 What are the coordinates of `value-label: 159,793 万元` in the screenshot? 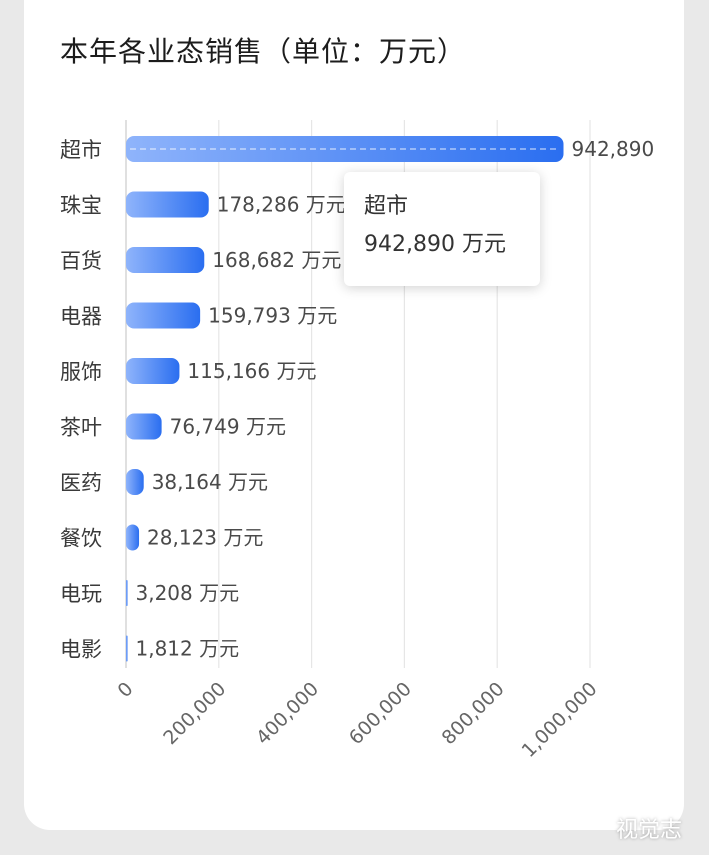 It's located at (272, 316).